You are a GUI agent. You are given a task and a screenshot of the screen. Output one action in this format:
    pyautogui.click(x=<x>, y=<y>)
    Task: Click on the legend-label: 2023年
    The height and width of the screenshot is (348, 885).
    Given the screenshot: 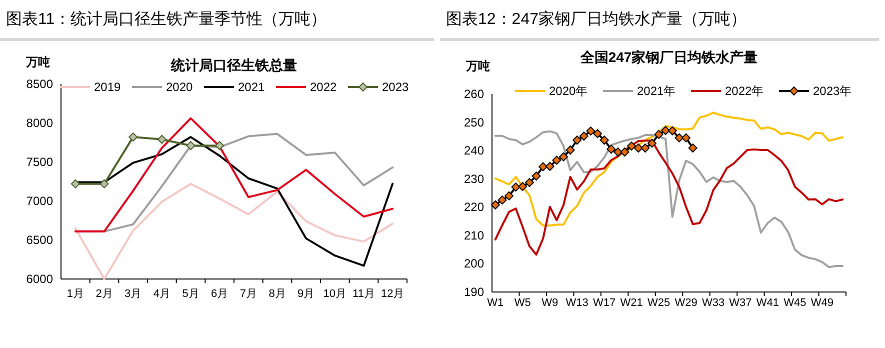 What is the action you would take?
    pyautogui.click(x=832, y=91)
    